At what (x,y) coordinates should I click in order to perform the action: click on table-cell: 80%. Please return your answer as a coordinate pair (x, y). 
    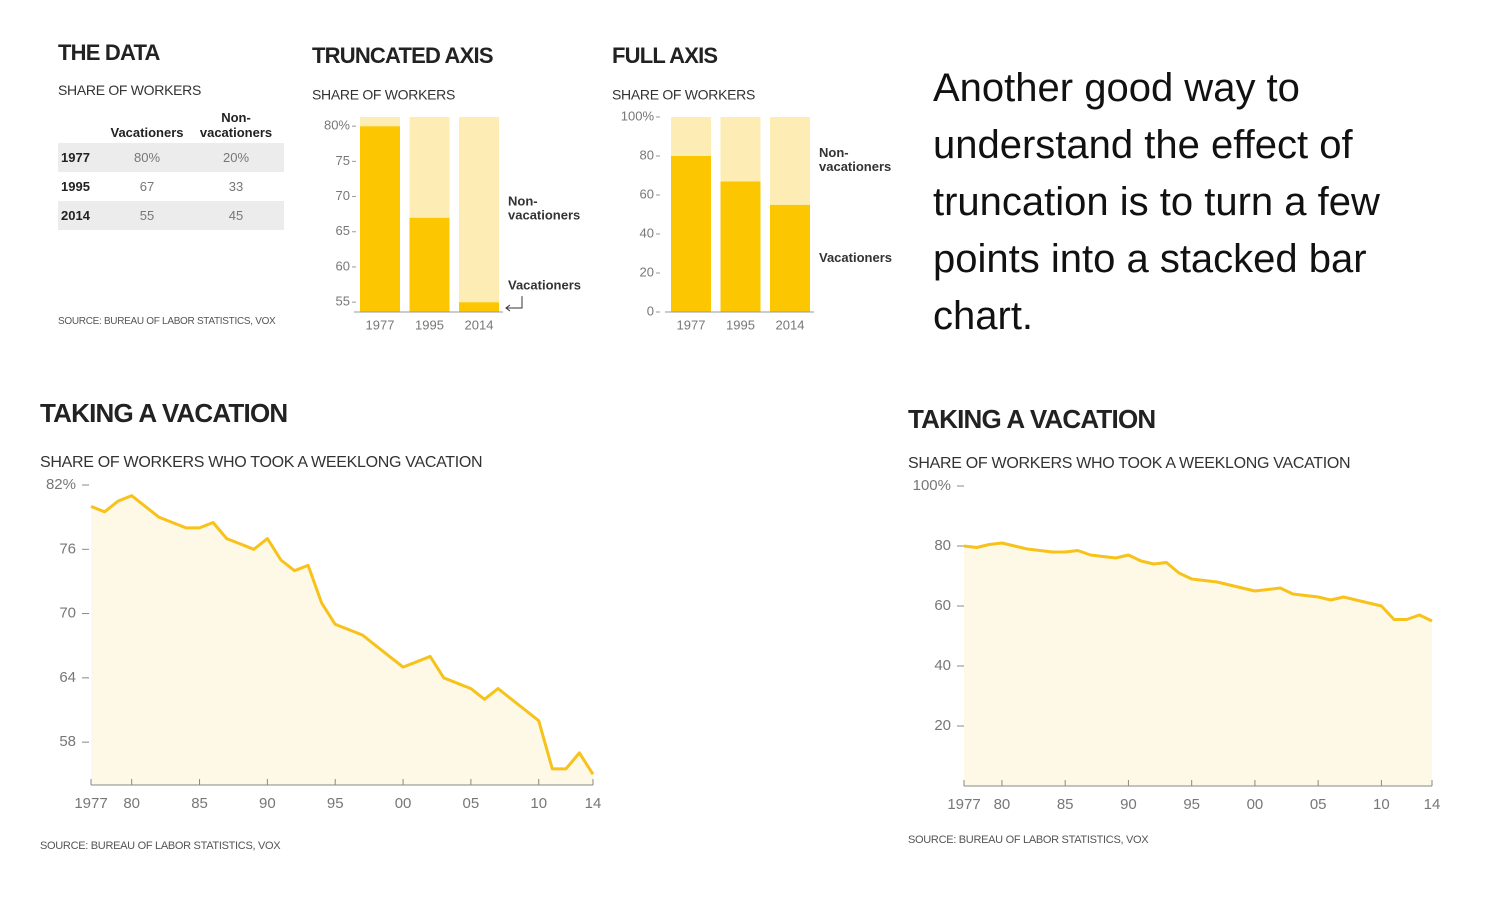
    Looking at the image, I should click on (147, 157).